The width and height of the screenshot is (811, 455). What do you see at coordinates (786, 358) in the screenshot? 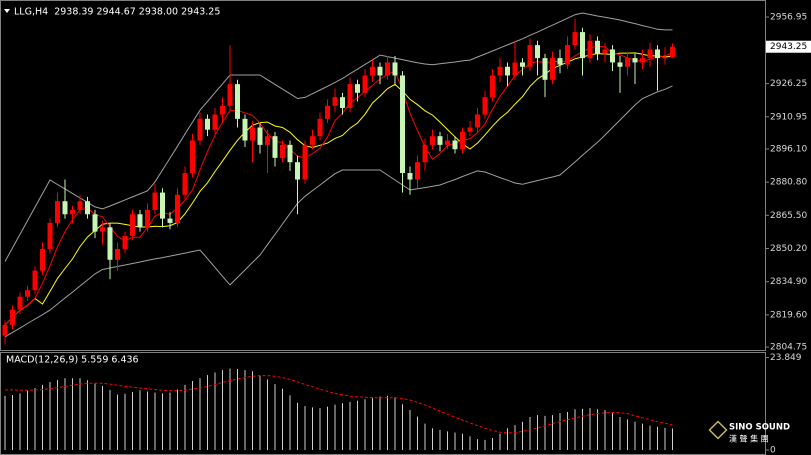
I see `y-tick-label: 23.849` at bounding box center [786, 358].